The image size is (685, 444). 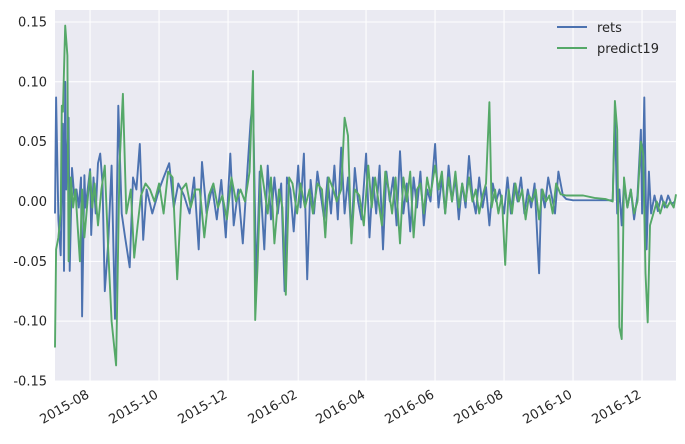 I want to click on x-tick-label: 2016-06, so click(x=410, y=407).